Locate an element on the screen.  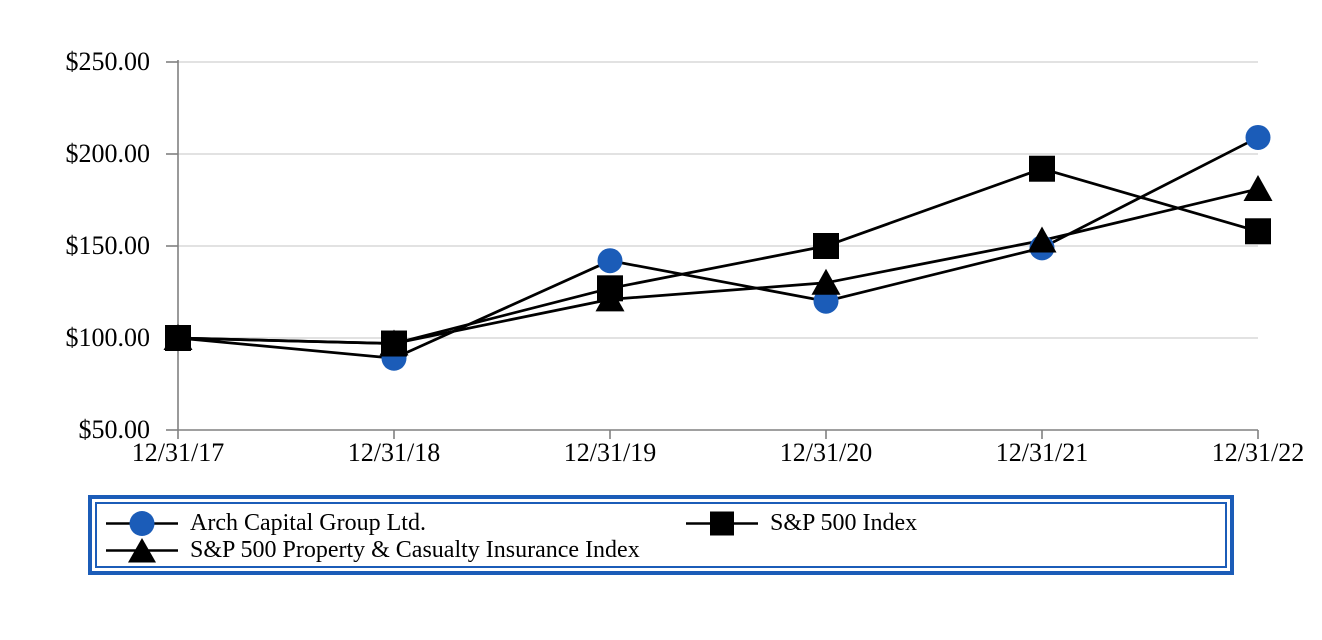
y-axis-label: $200.00 is located at coordinates (108, 153).